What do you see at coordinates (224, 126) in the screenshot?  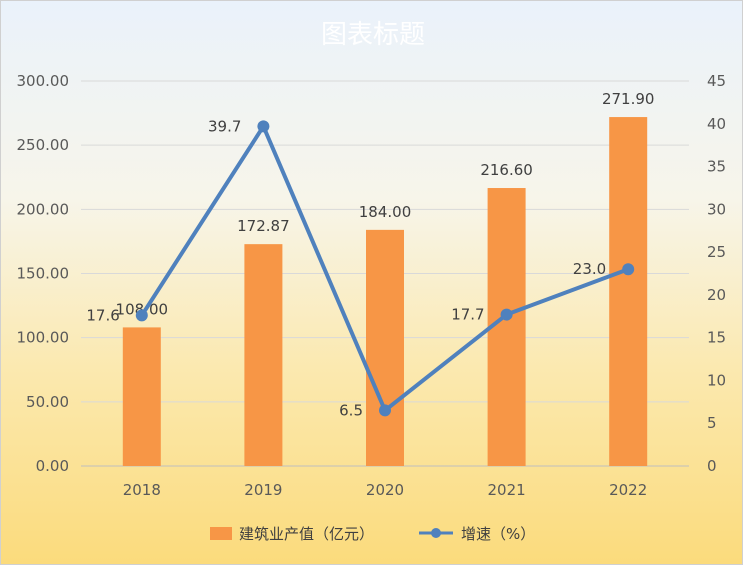 I see `line-data-label: 39.7` at bounding box center [224, 126].